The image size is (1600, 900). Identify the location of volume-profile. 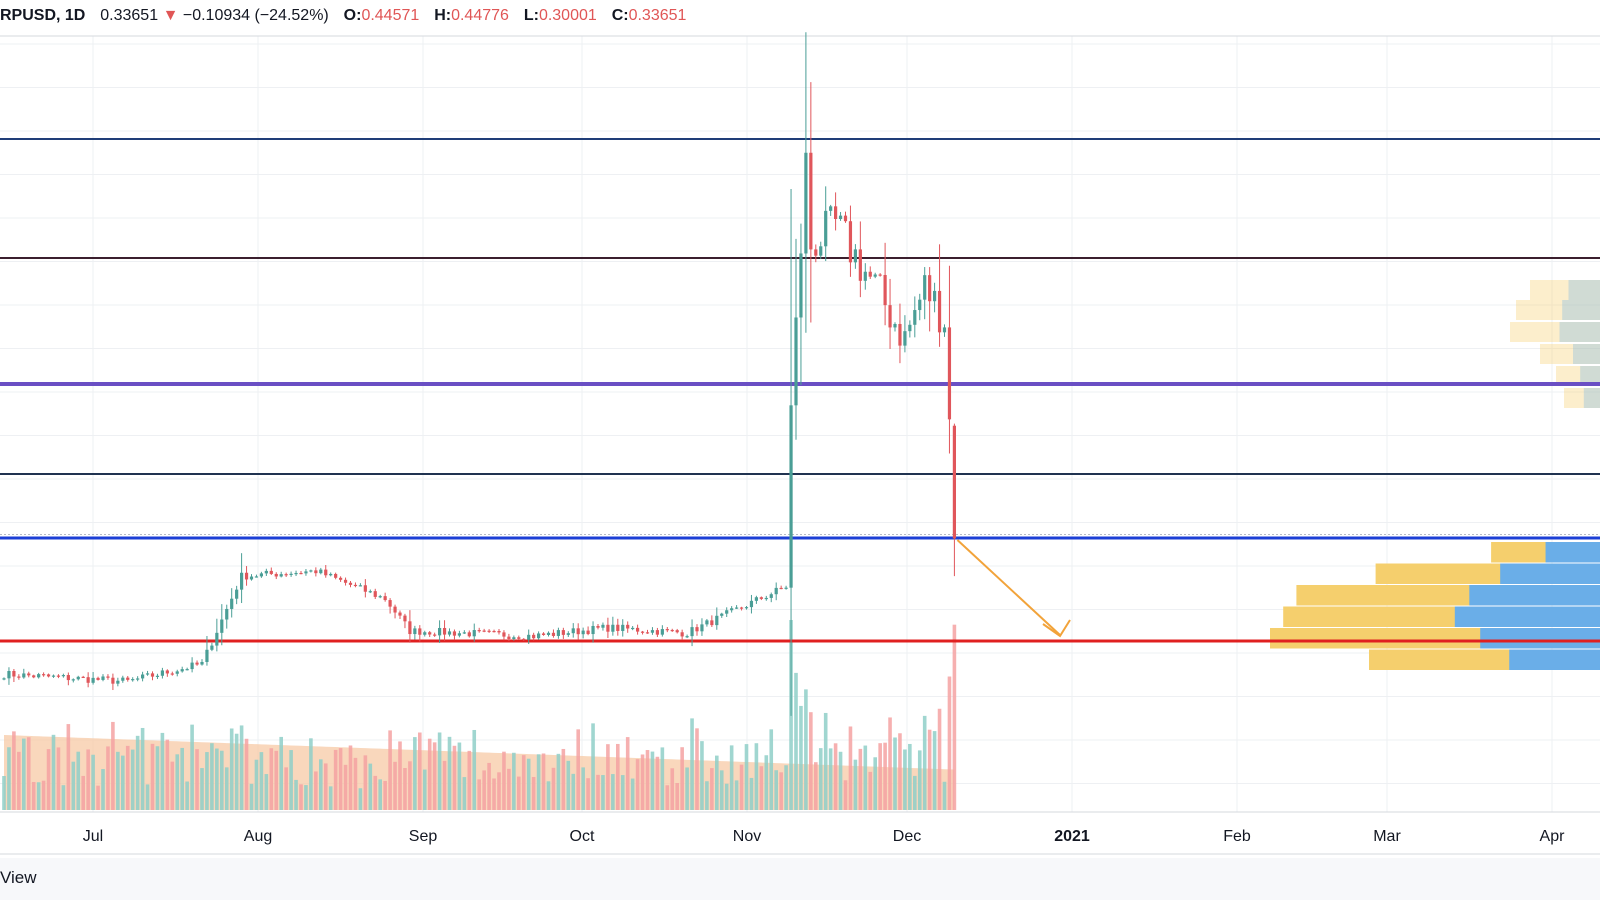
(1435, 475).